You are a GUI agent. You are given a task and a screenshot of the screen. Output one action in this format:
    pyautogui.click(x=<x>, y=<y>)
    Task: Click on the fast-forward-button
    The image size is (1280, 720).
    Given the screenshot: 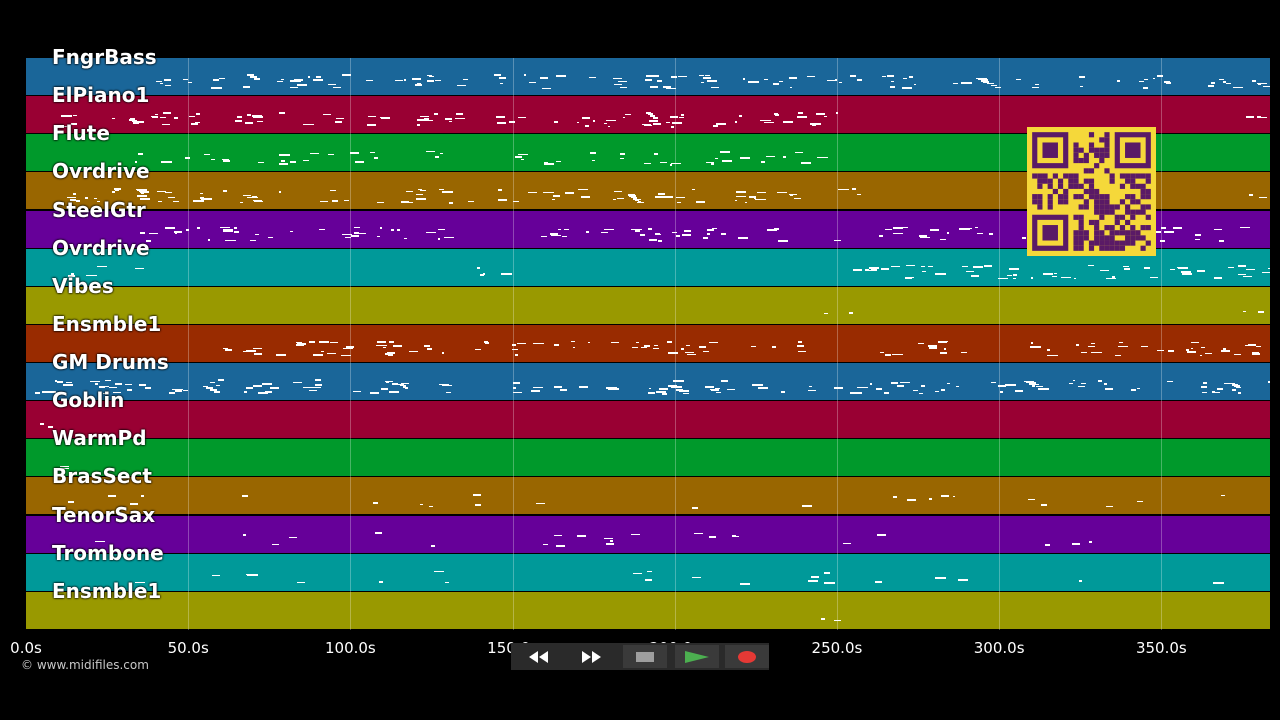 What is the action you would take?
    pyautogui.click(x=591, y=656)
    